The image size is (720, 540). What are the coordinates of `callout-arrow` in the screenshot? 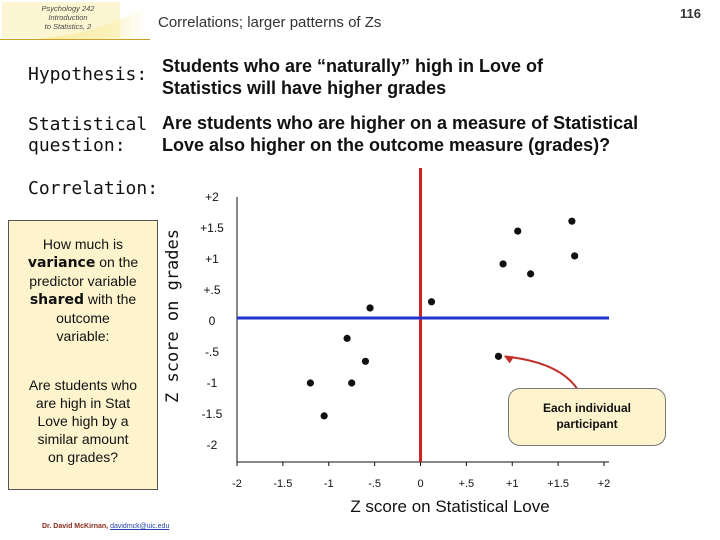 It's located at (541, 373).